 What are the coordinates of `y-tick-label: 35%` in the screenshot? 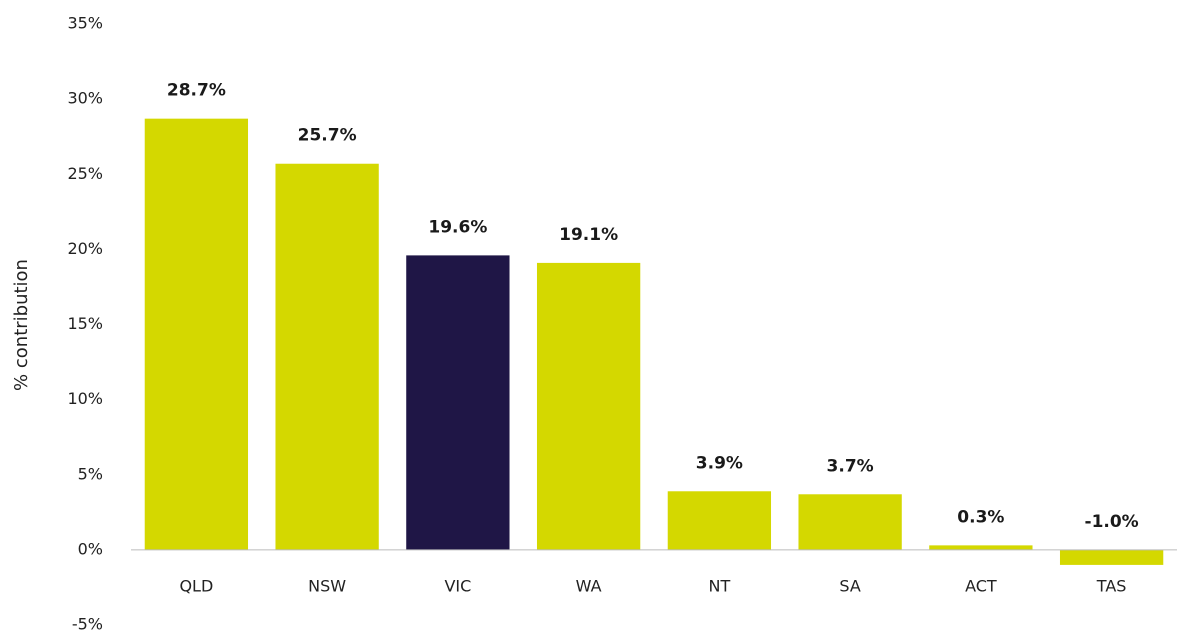 It's located at (85, 23).